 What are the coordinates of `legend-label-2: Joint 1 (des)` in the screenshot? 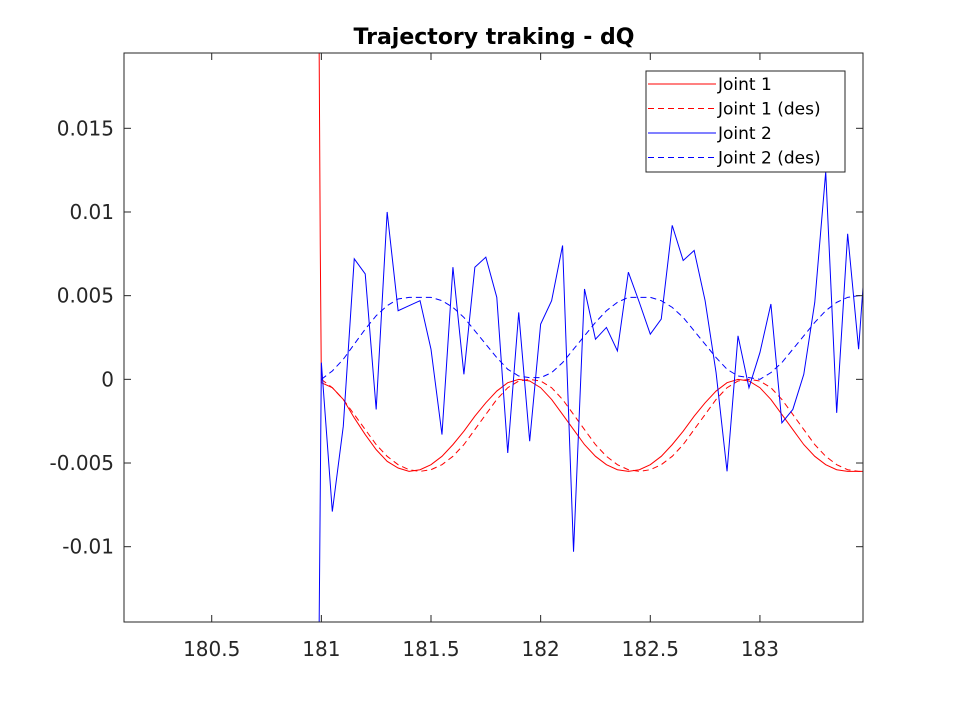 It's located at (769, 110).